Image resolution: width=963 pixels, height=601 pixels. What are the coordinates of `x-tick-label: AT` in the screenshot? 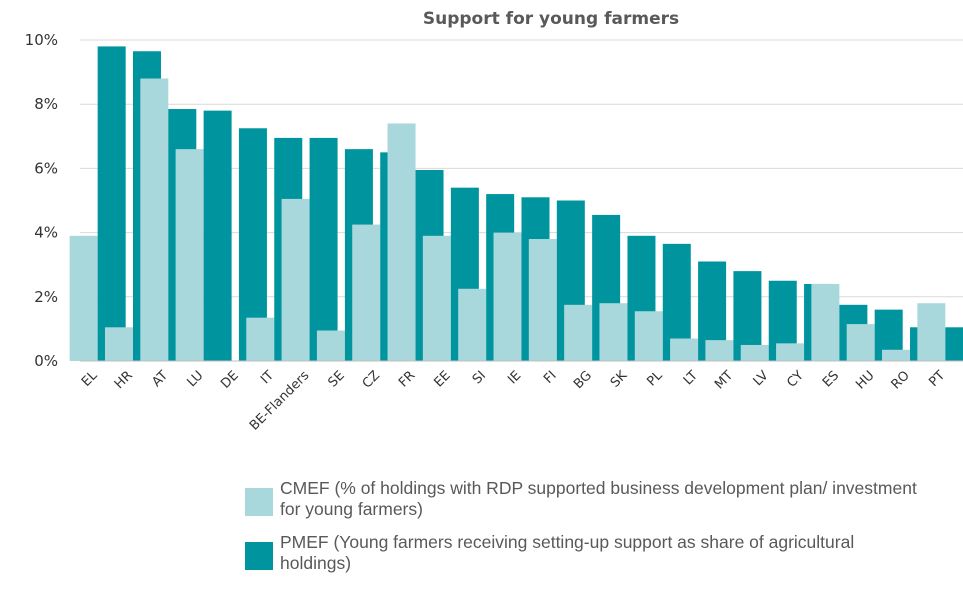 It's located at (160, 379).